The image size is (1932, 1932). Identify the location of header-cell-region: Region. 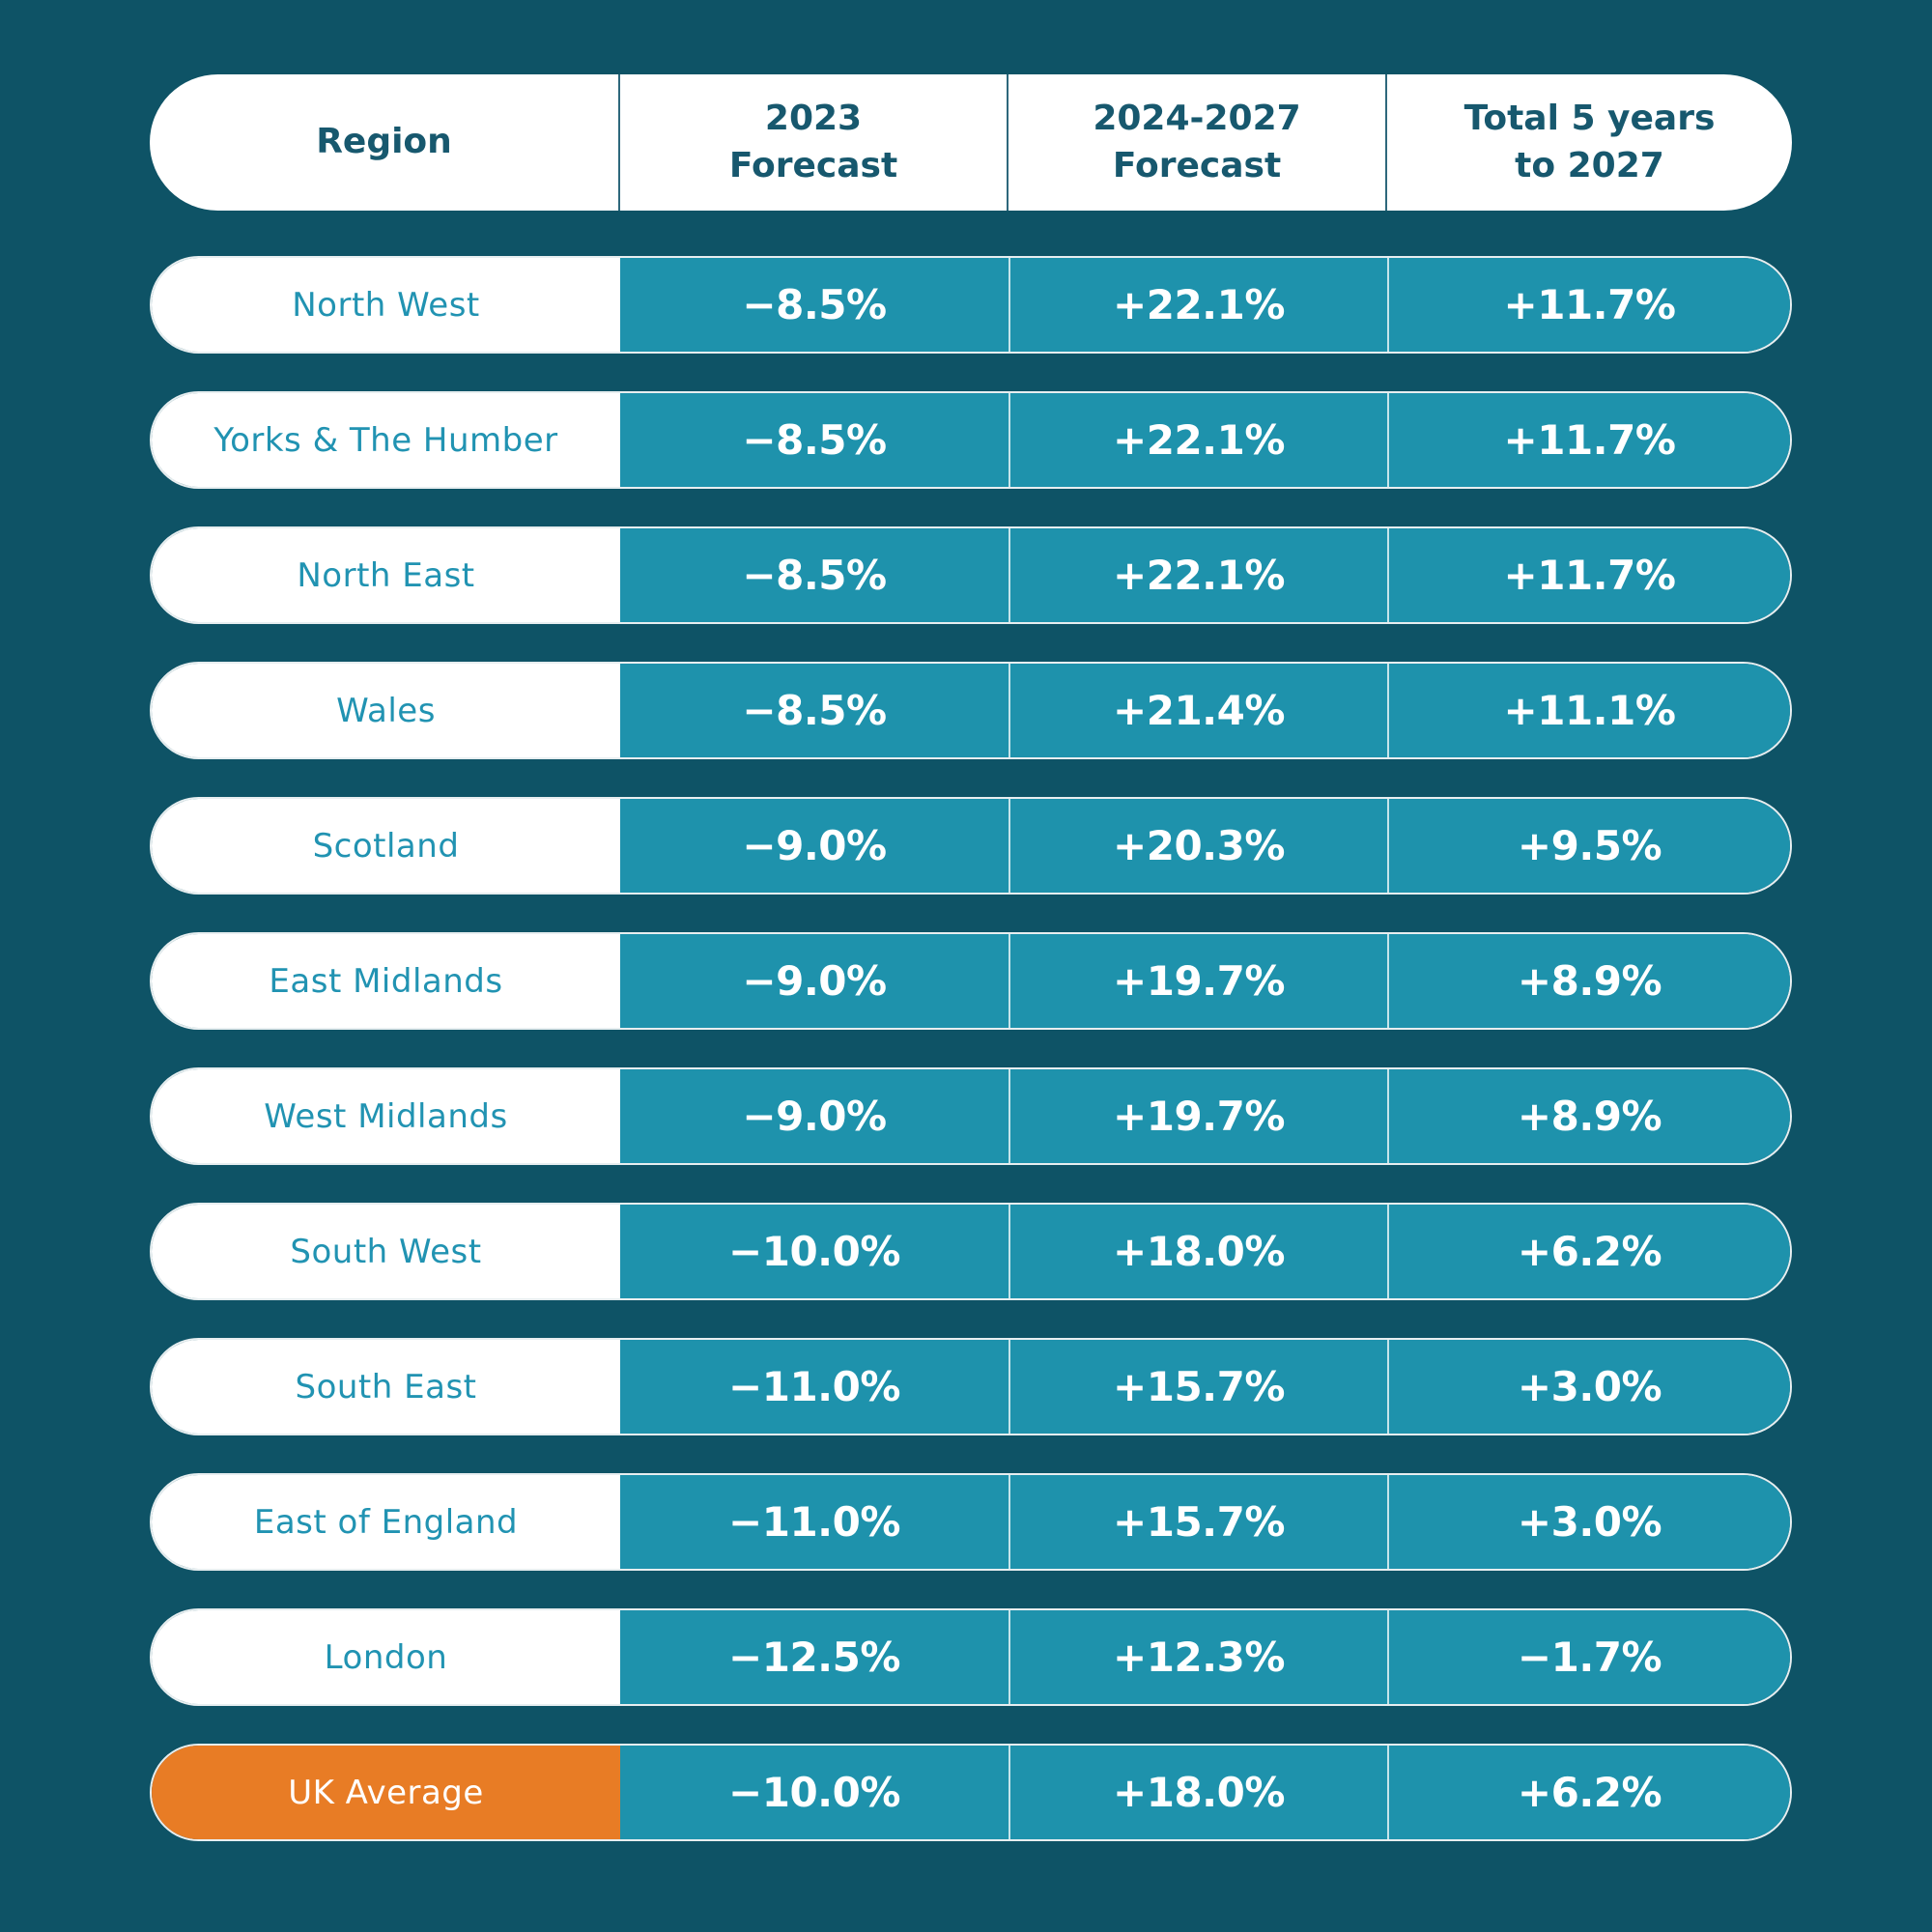
(384, 142).